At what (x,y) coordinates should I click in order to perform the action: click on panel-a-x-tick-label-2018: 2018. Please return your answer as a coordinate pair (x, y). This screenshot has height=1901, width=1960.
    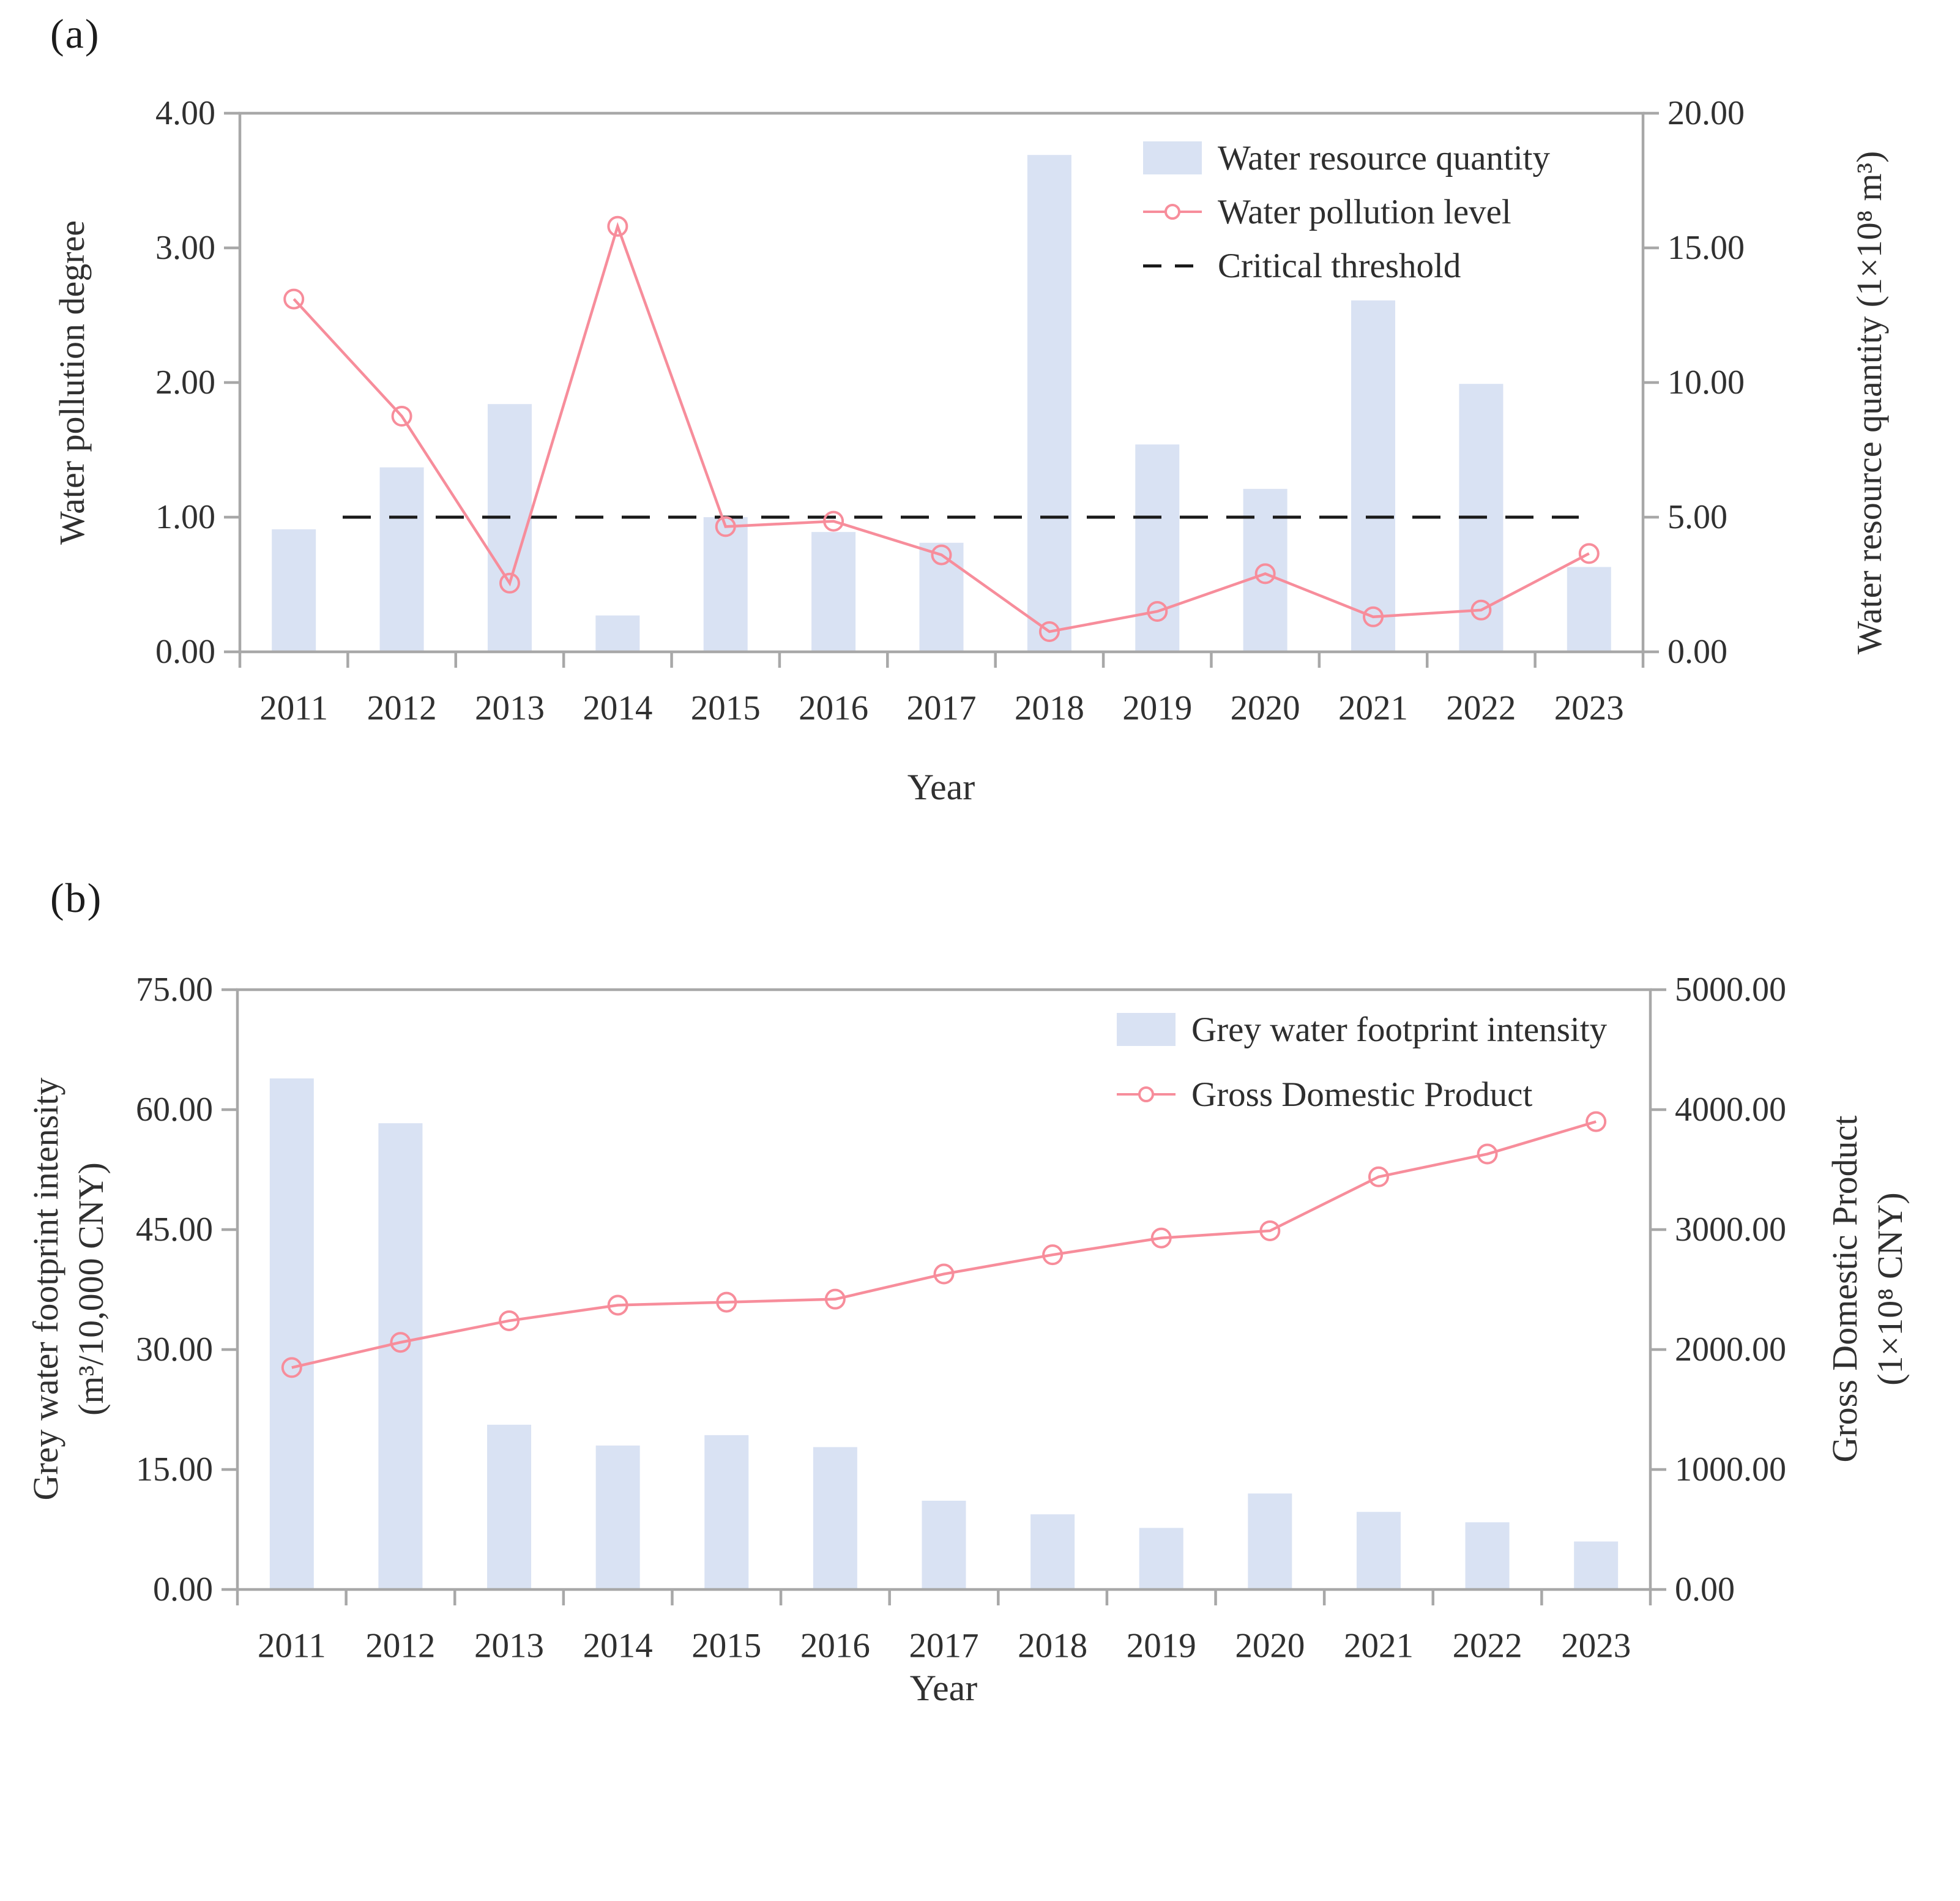
    Looking at the image, I should click on (1049, 708).